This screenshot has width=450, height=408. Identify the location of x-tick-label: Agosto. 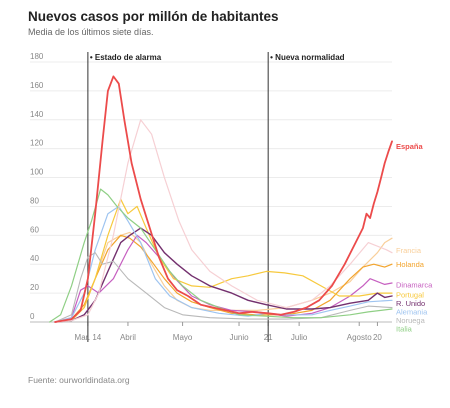
(359, 337).